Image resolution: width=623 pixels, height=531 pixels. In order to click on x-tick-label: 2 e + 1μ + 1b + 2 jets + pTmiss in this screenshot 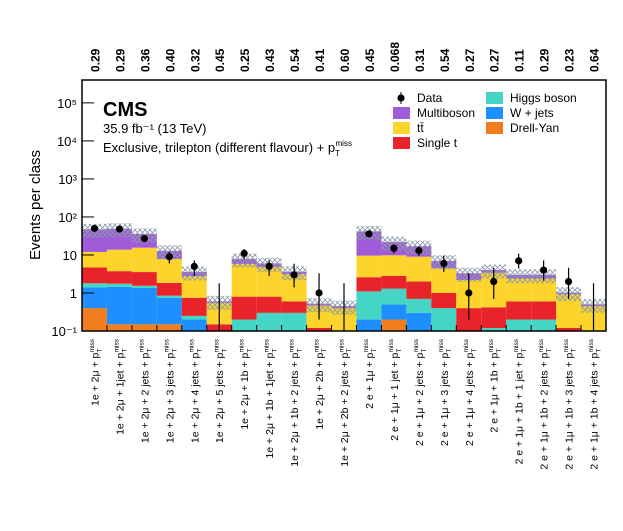, I will do `click(545, 403)`.